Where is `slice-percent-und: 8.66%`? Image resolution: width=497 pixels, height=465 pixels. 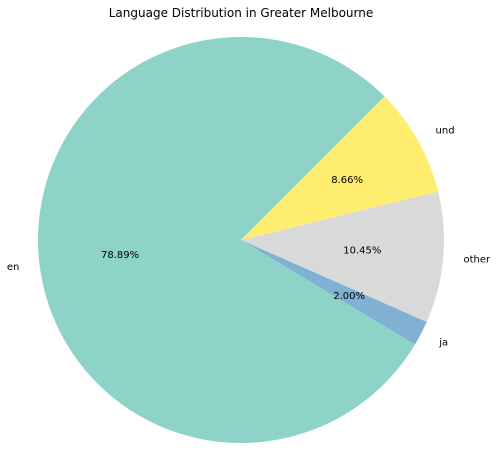 slice-percent-und: 8.66% is located at coordinates (347, 180).